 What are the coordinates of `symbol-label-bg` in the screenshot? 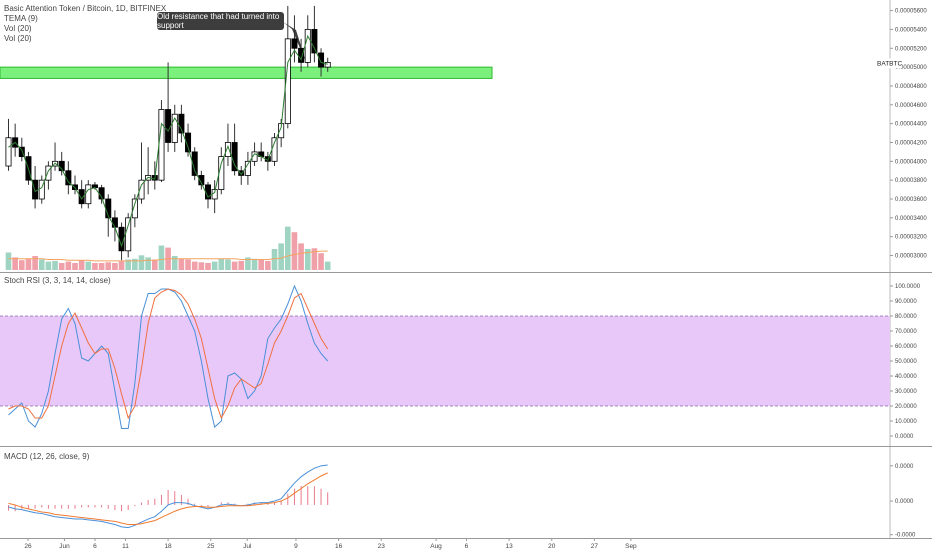 It's located at (888, 63).